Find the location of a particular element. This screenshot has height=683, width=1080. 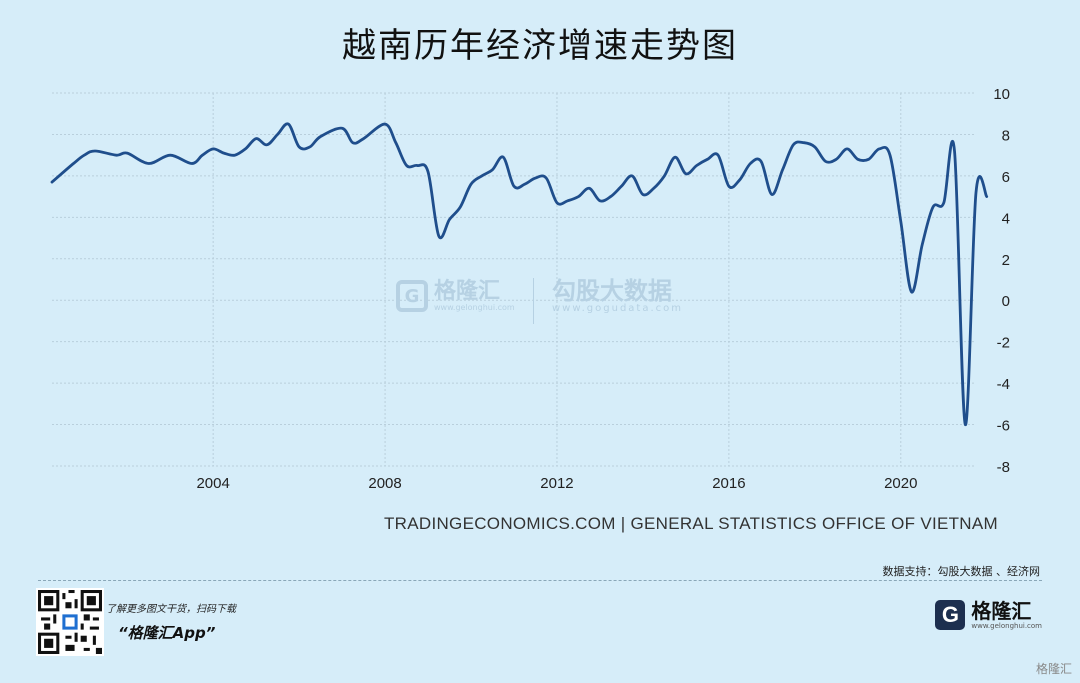

corner-watermark: 格隆汇 is located at coordinates (1053, 669).